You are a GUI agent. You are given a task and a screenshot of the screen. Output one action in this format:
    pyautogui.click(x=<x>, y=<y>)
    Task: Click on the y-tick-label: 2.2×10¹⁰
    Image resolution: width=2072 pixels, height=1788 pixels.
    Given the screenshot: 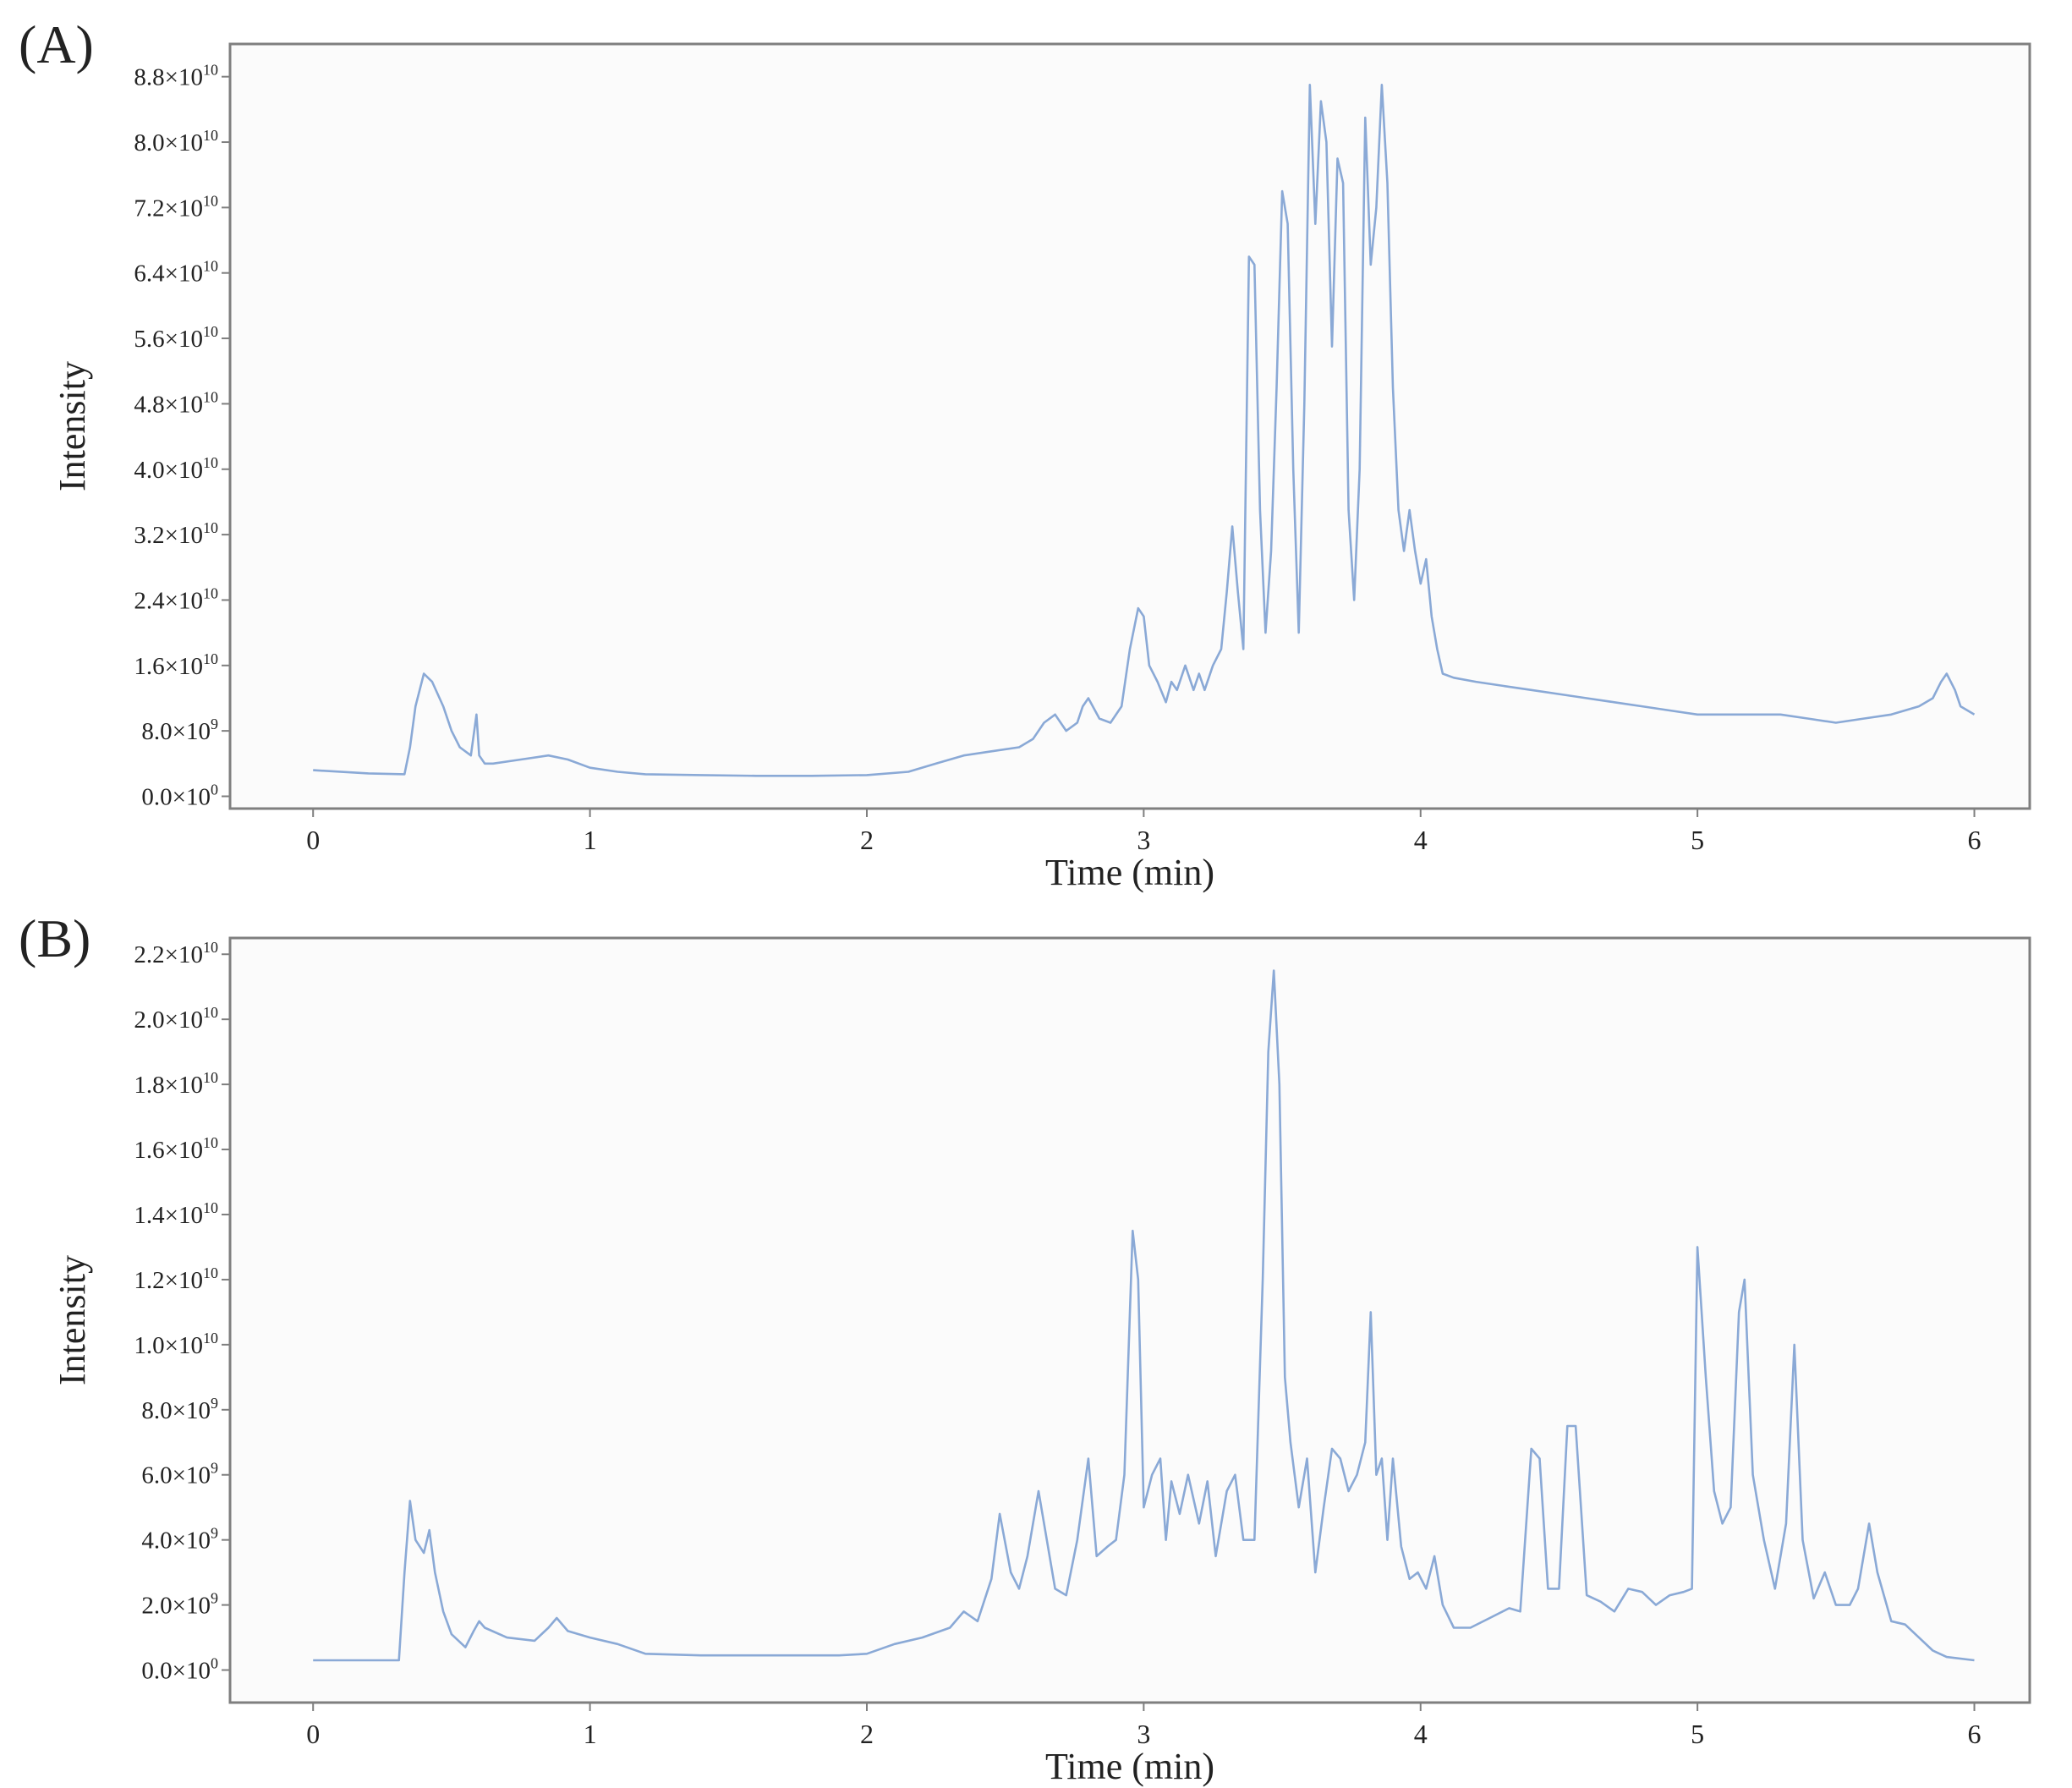 What is the action you would take?
    pyautogui.click(x=176, y=953)
    